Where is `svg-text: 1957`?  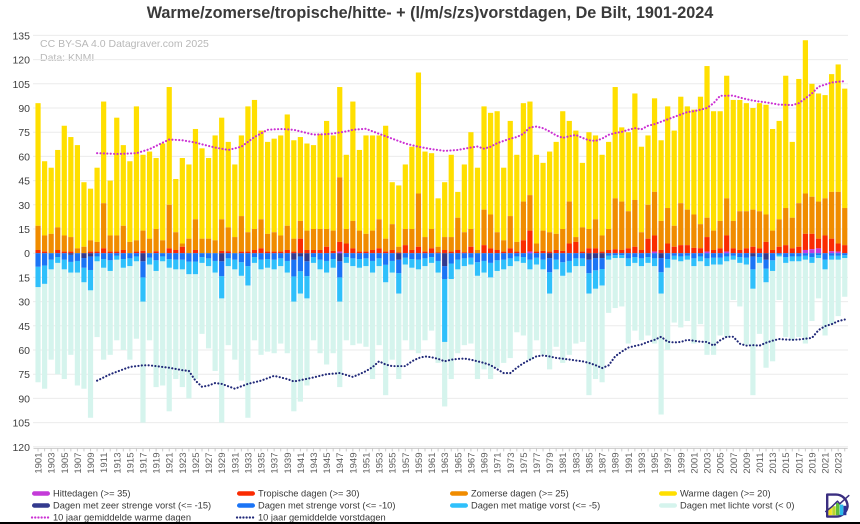
svg-text: 1957 is located at coordinates (406, 463).